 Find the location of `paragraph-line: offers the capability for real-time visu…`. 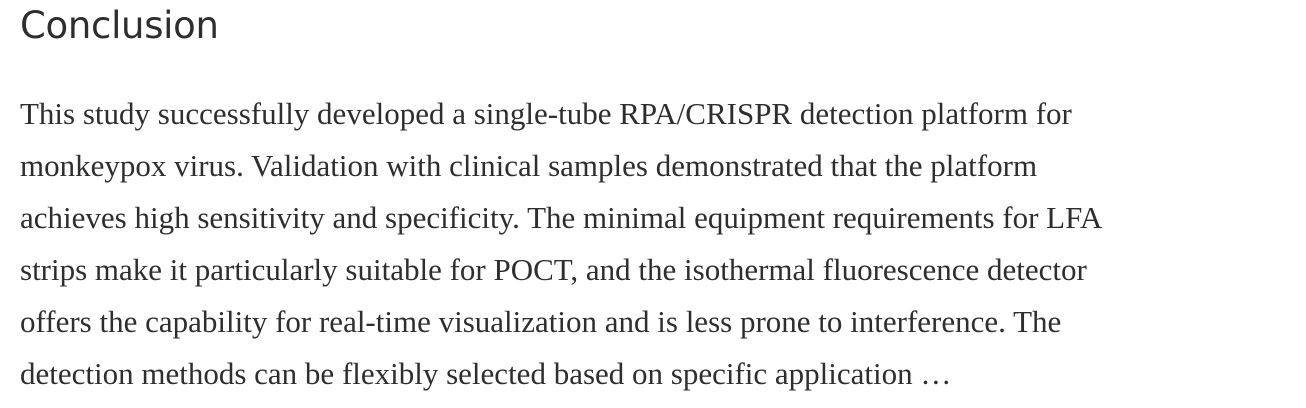

paragraph-line: offers the capability for real-time visu… is located at coordinates (541, 321).